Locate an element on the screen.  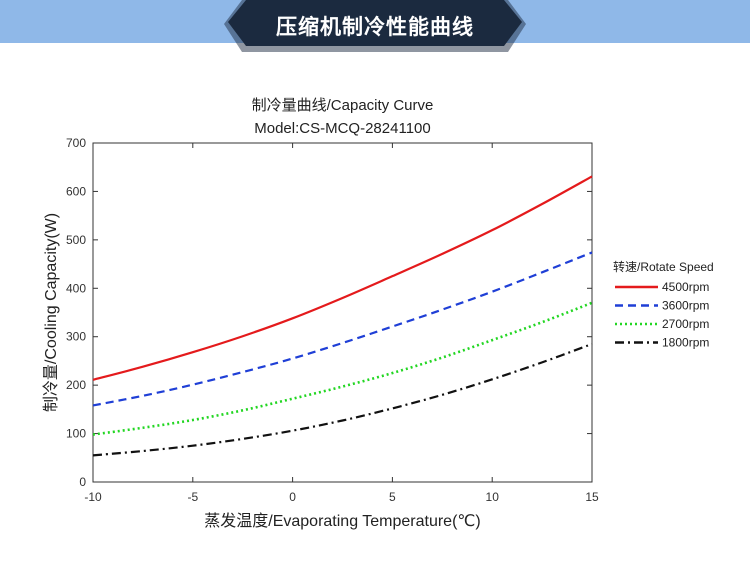
banner-badge is located at coordinates (375, 26).